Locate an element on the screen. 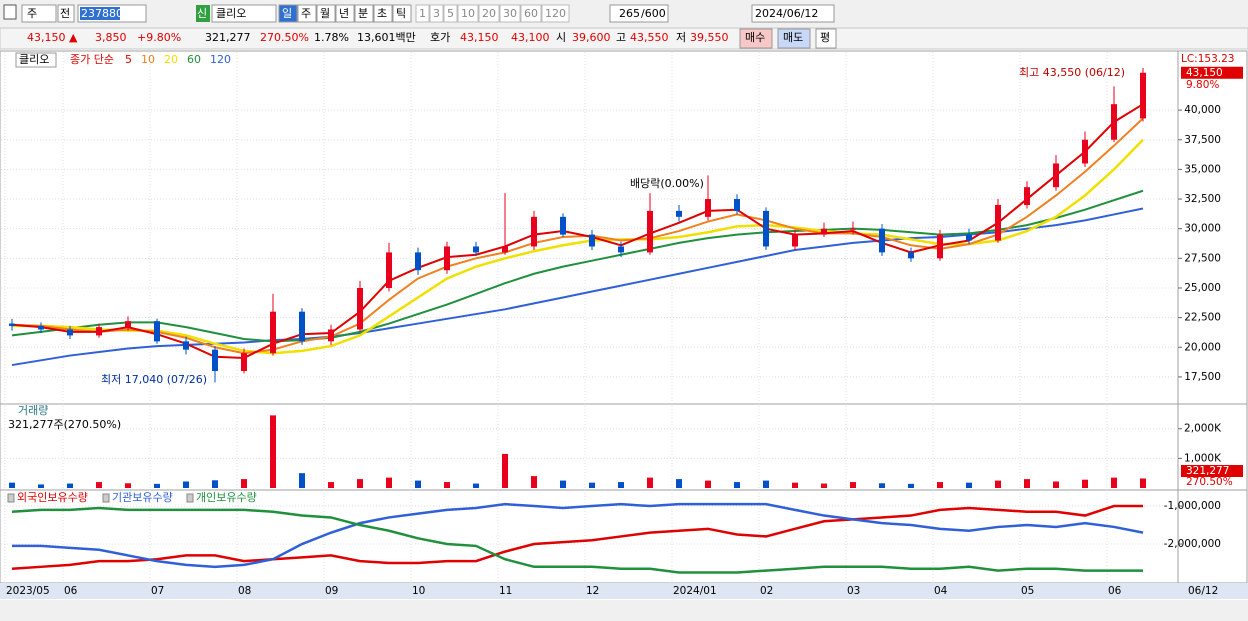 This screenshot has width=1248, height=621. x-tick-label: 04 is located at coordinates (941, 591).